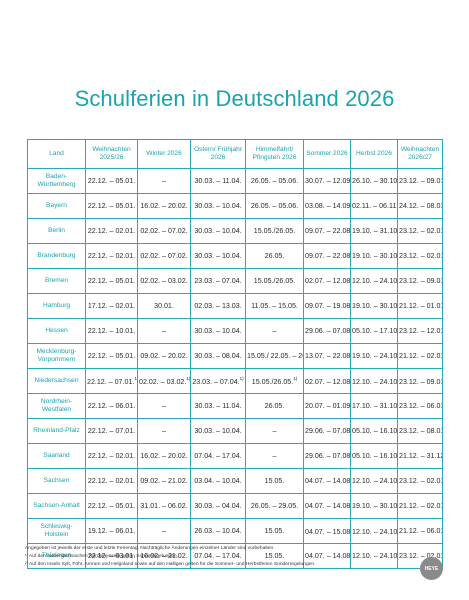 Image resolution: width=469 pixels, height=600 pixels. I want to click on holiday-dates: 16.02. – 20.02., so click(164, 455).